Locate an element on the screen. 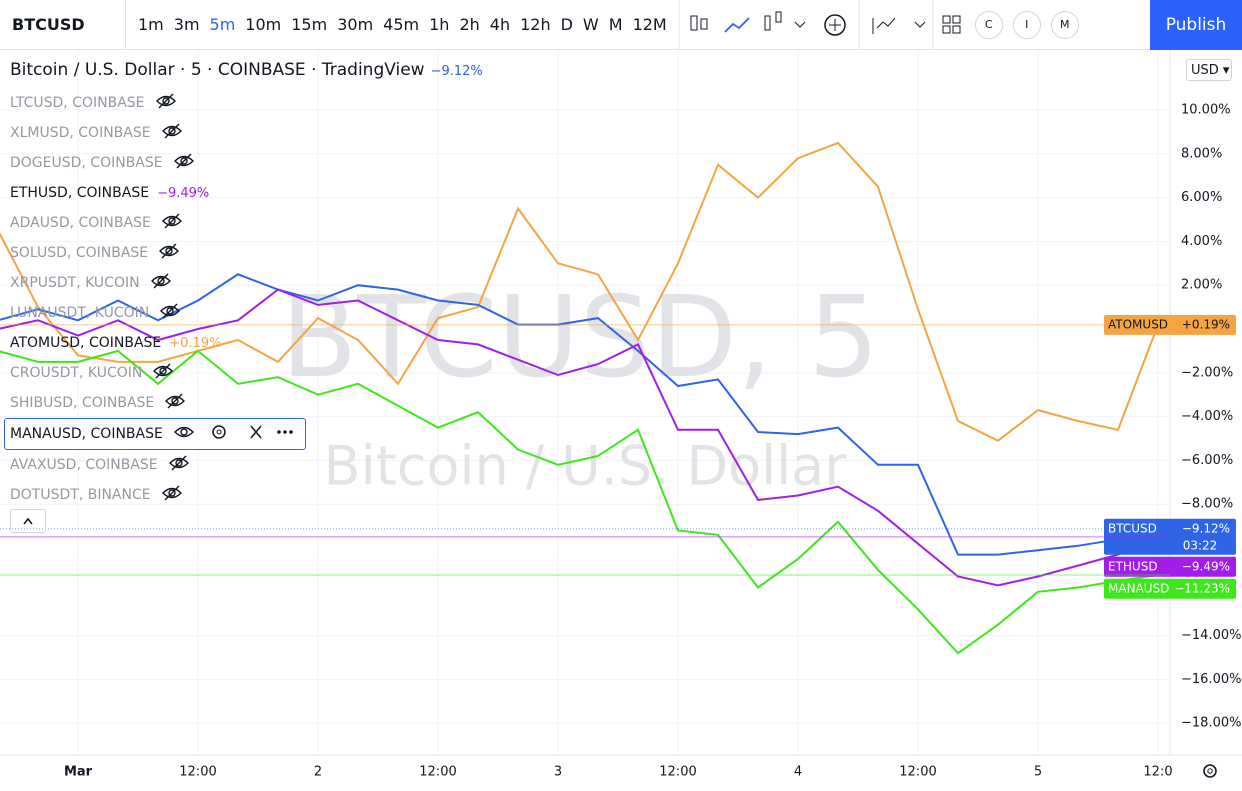  legend-item: XRPUSDT, KUCOIN is located at coordinates (158, 283).